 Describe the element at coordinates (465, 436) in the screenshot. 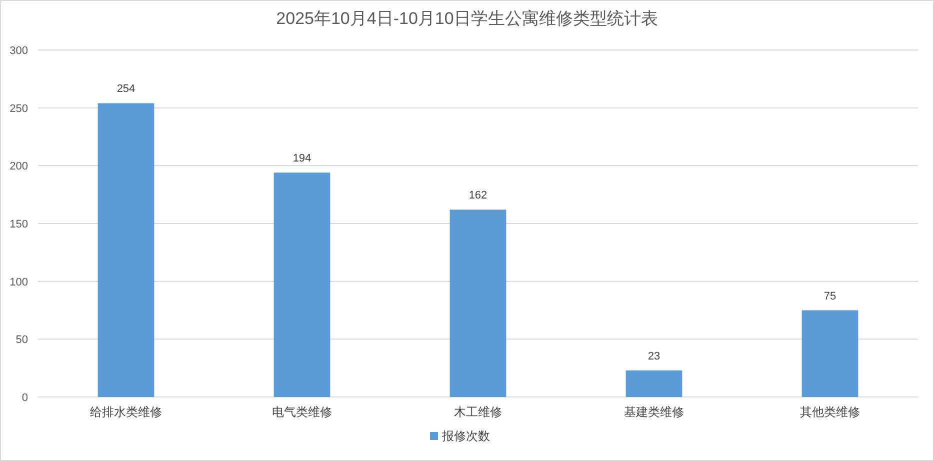

I see `legend-label: 报修次数` at that location.